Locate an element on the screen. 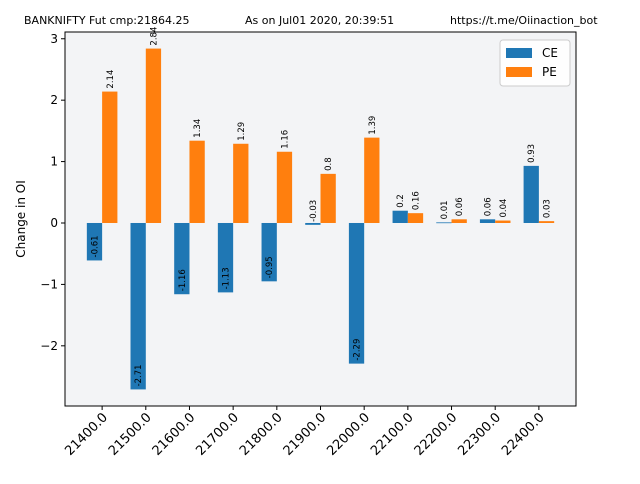 This screenshot has width=640, height=484. bar-label-pe-22200.0: 0.06 is located at coordinates (460, 206).